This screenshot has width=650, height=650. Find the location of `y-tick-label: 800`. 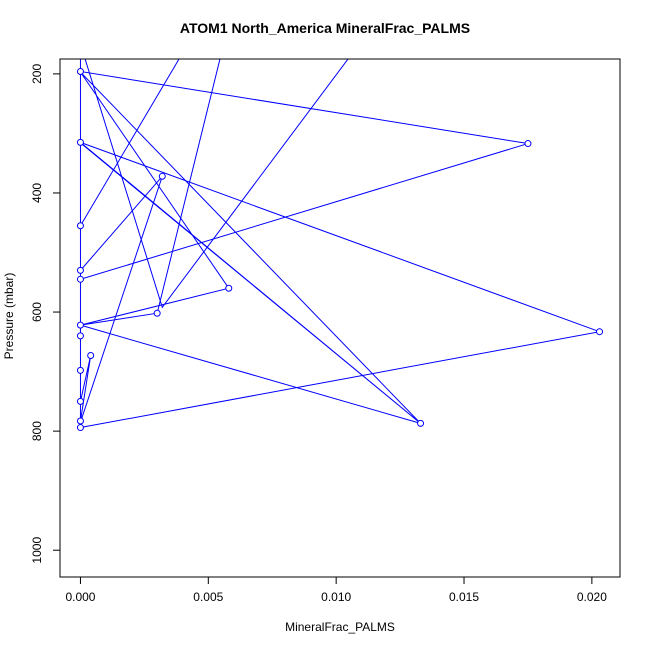

y-tick-label: 800 is located at coordinates (37, 431).